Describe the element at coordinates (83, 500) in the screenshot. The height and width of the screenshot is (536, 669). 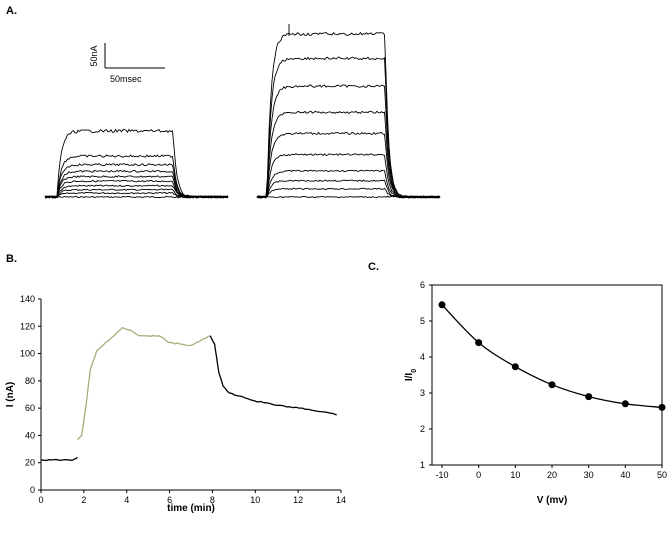
I see `panel-b-x-tick-label: 2` at that location.